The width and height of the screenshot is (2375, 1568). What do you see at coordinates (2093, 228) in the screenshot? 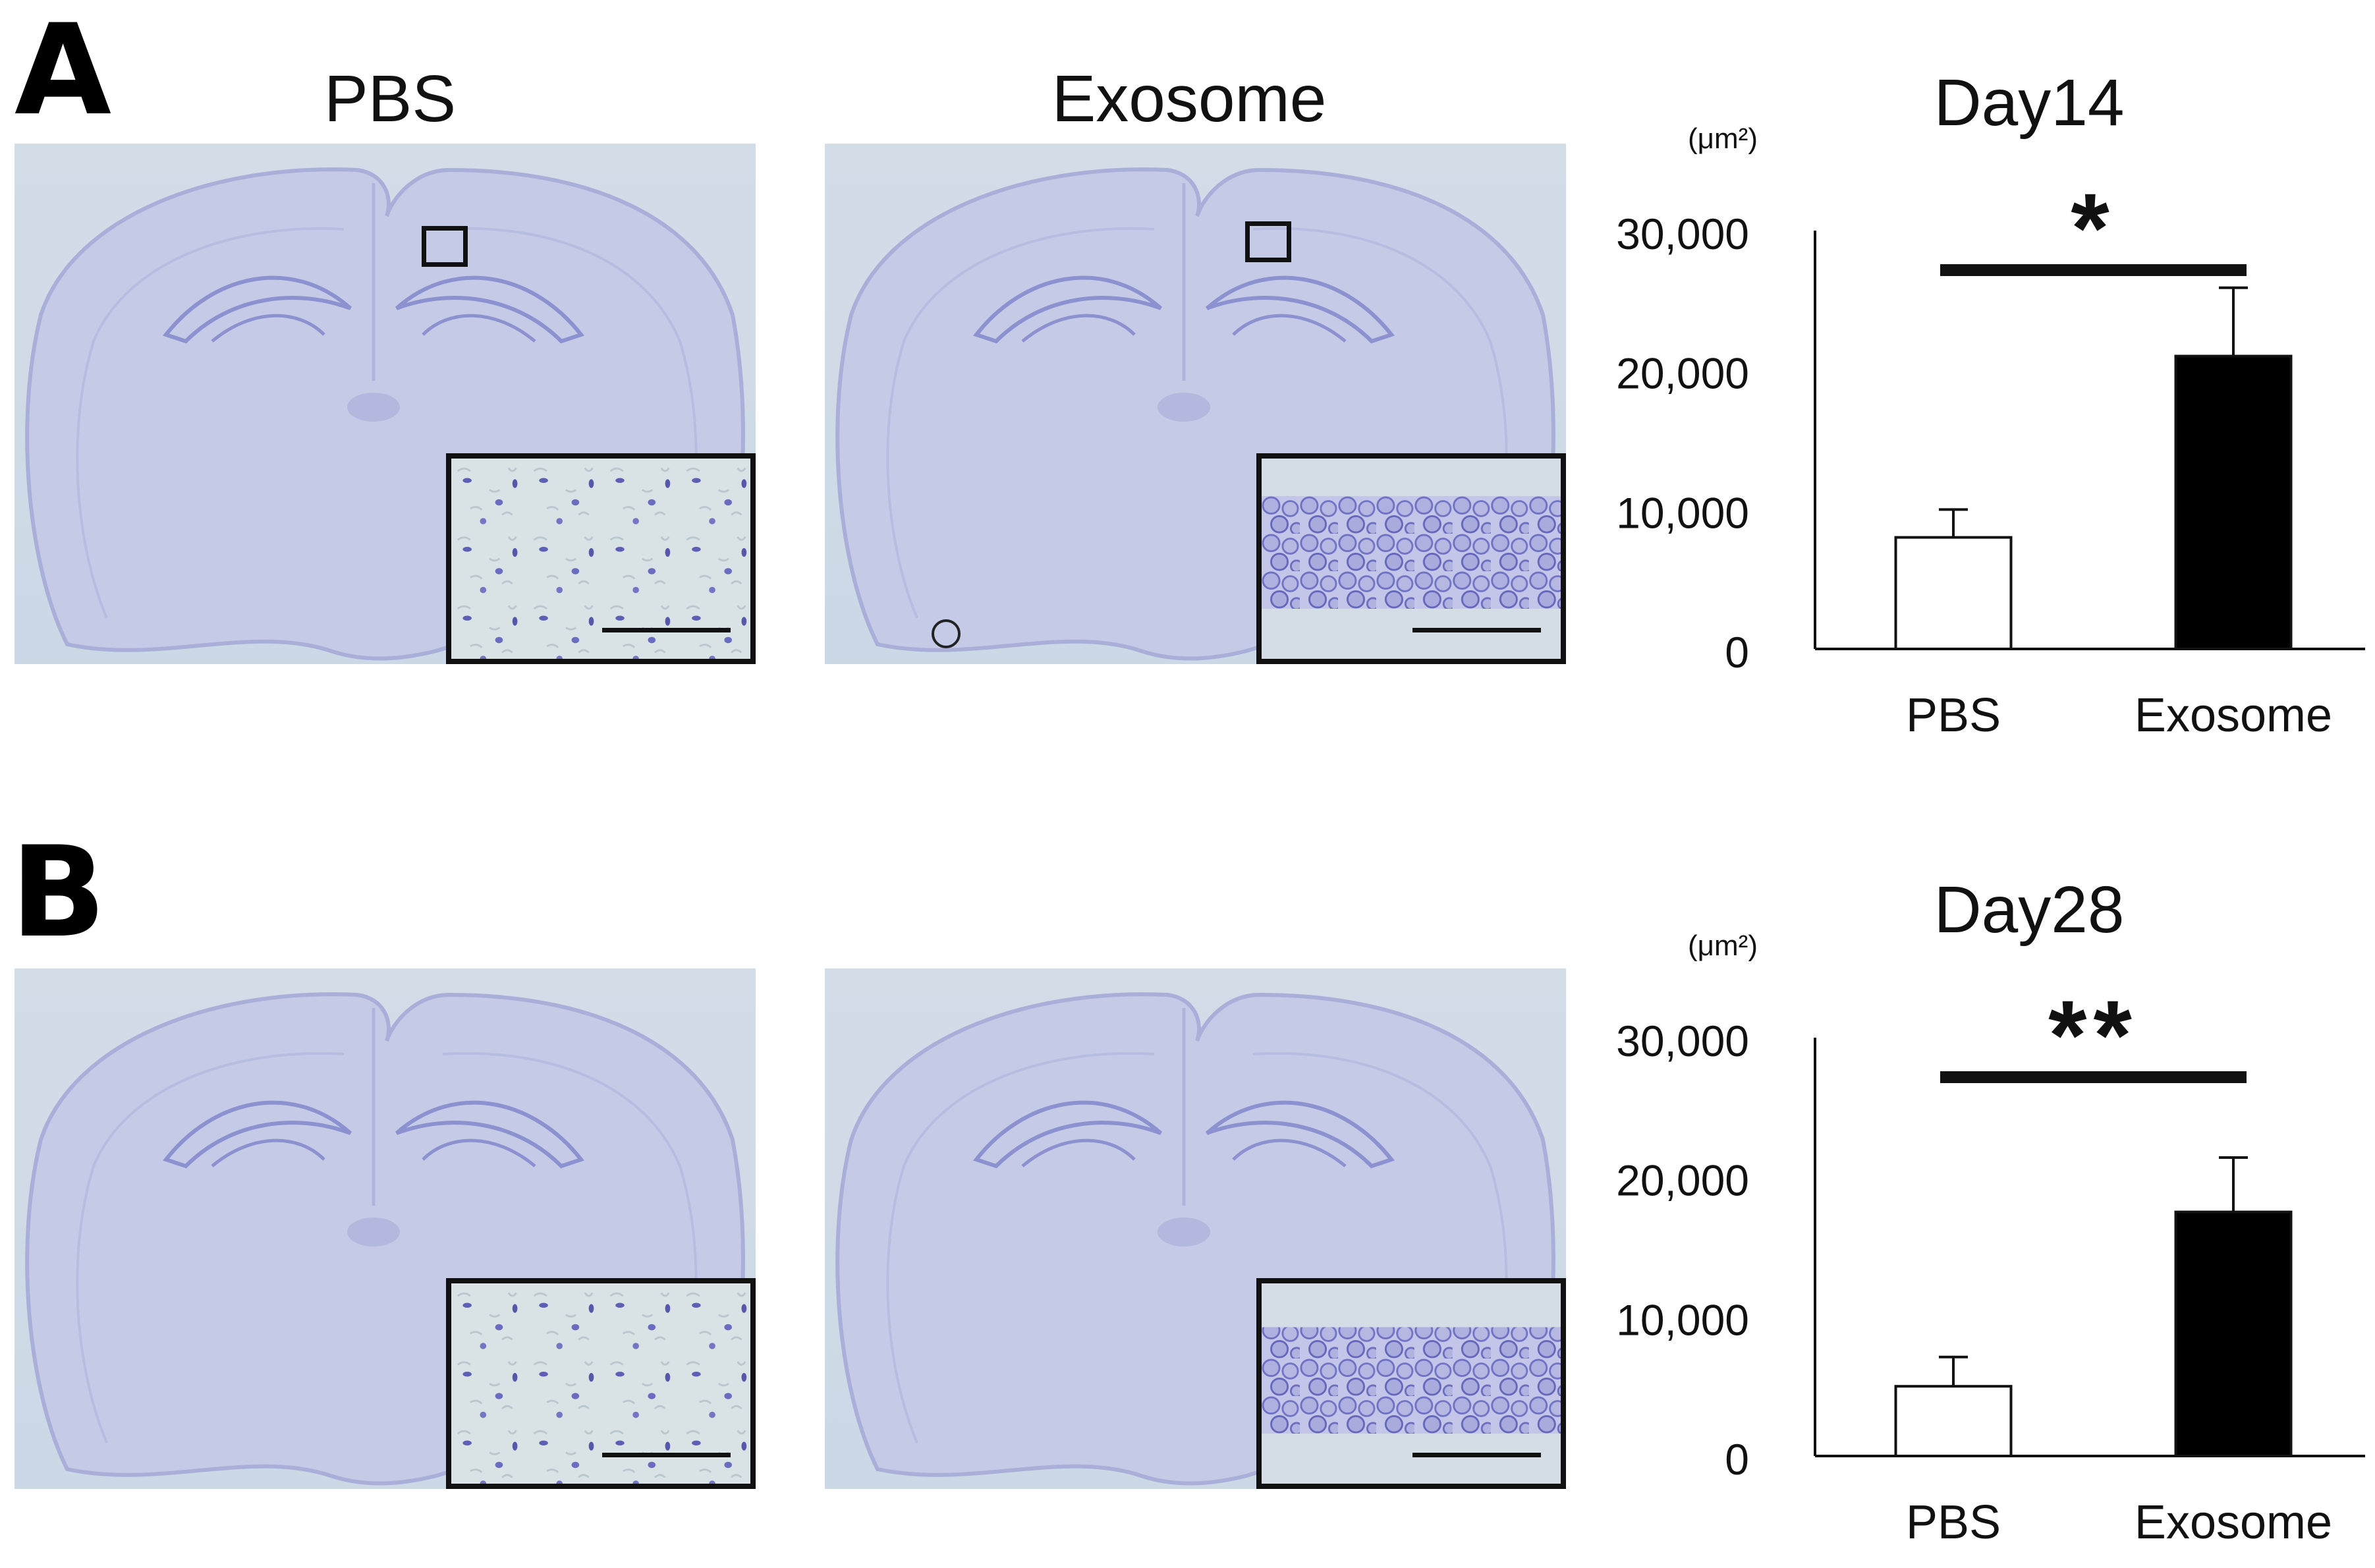
I see `significance-marker: *` at bounding box center [2093, 228].